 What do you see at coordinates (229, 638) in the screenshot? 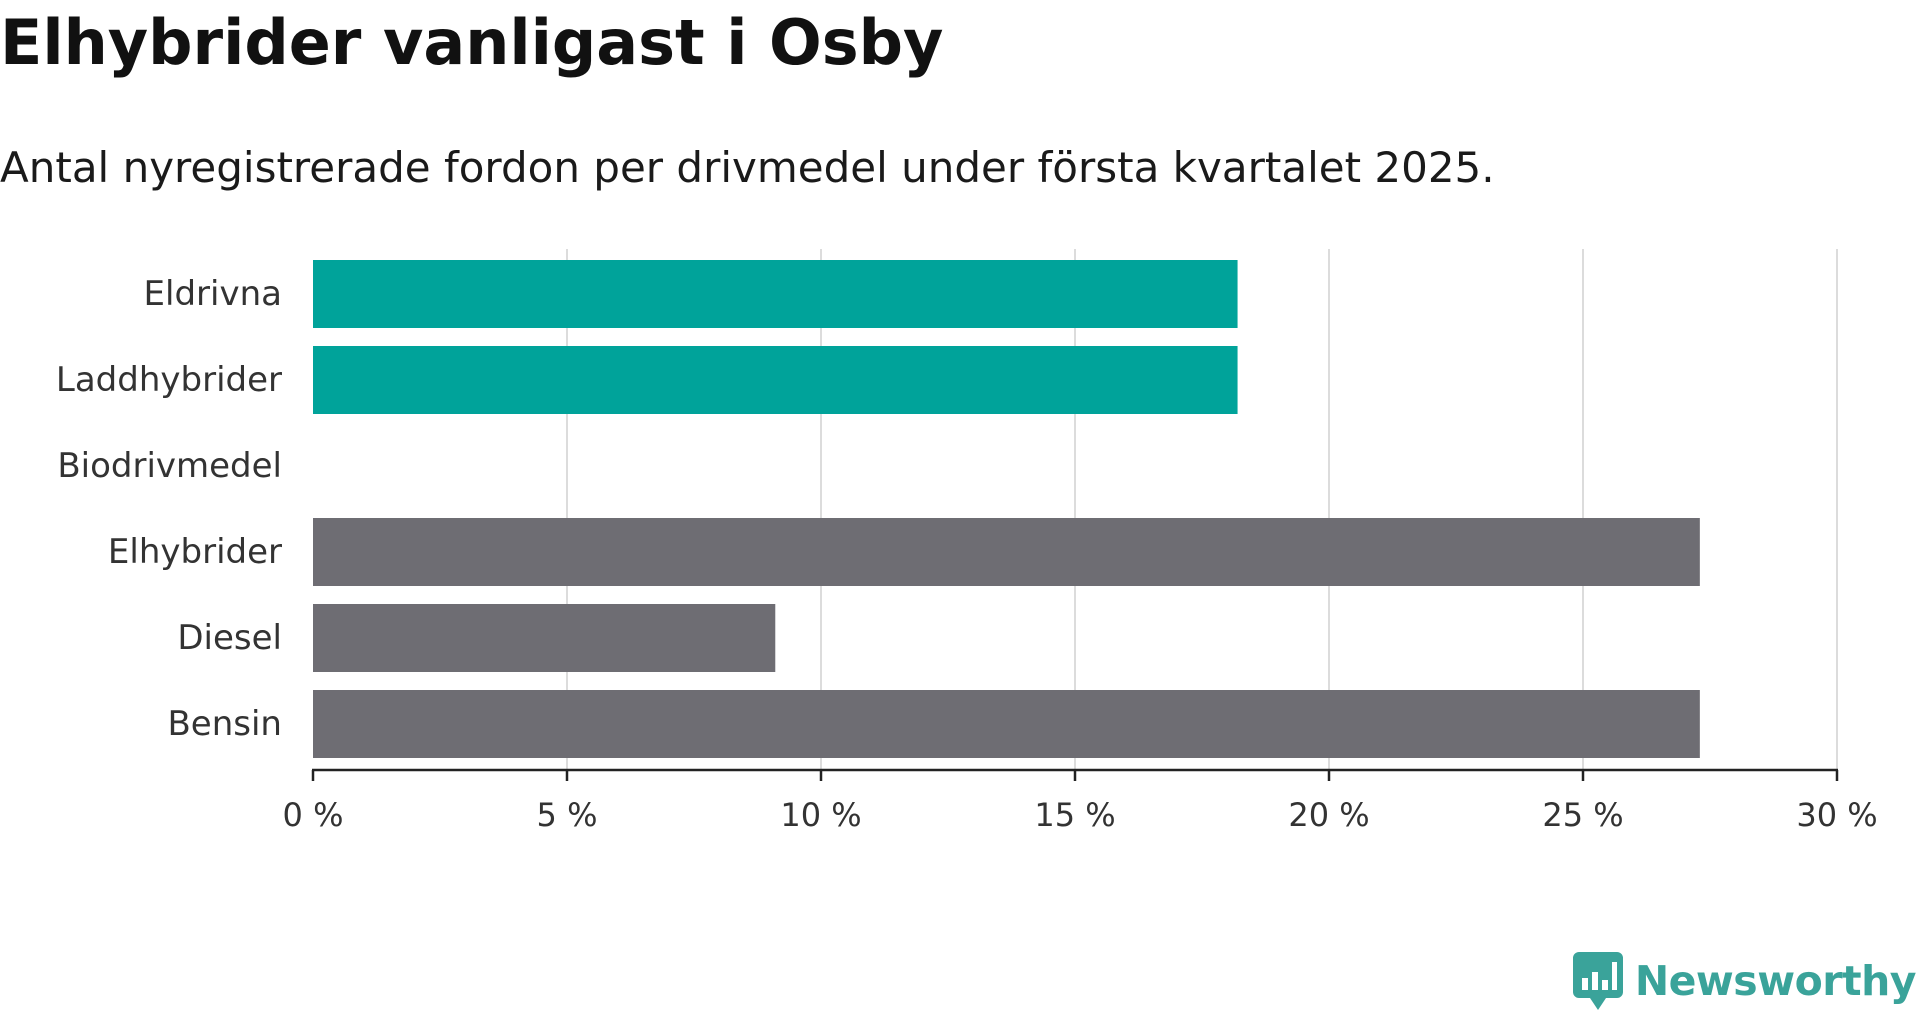
I see `category-label: Diesel` at bounding box center [229, 638].